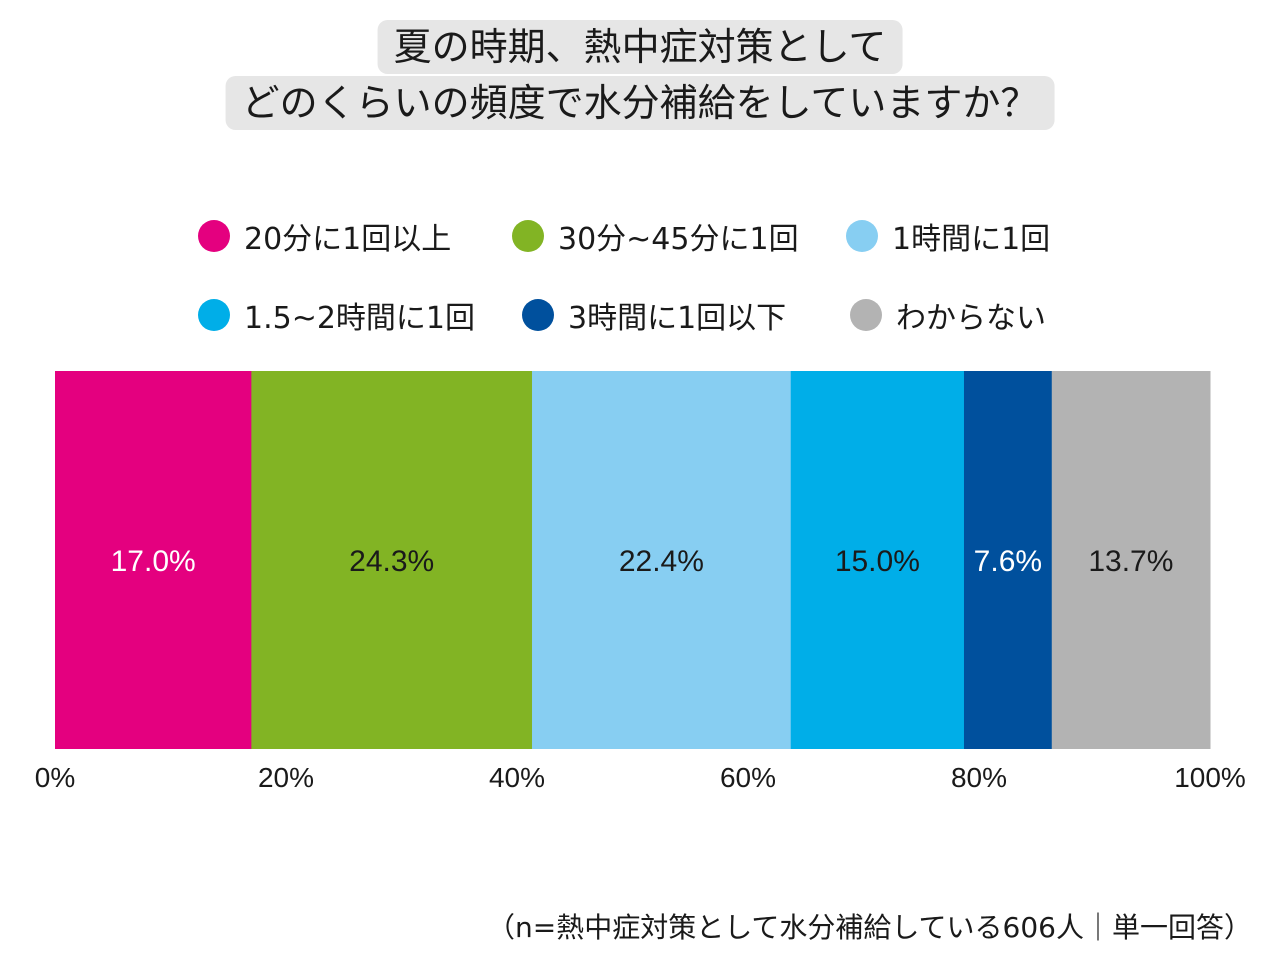 Image resolution: width=1280 pixels, height=960 pixels. I want to click on x-tick-label-3: 60%, so click(748, 777).